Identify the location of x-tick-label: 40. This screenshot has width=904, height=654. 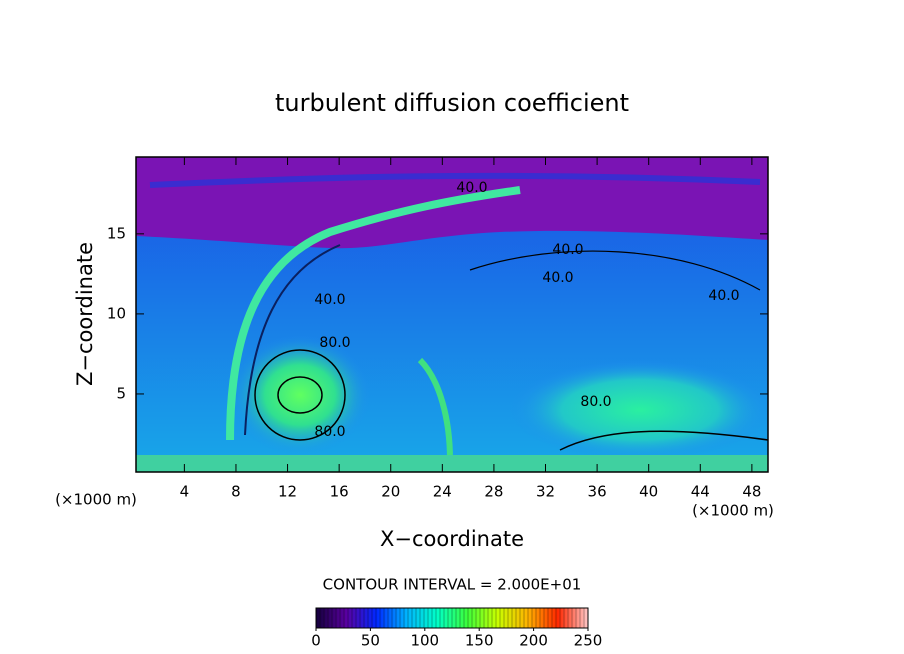
(648, 492).